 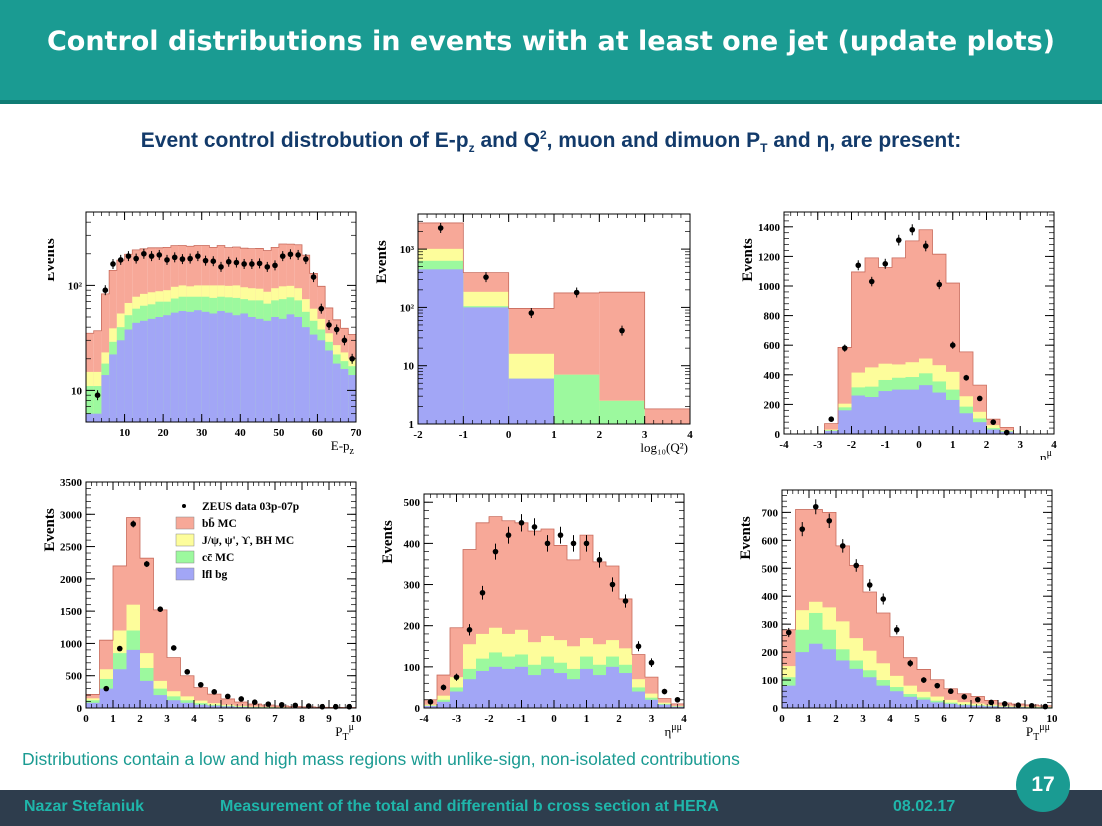 What do you see at coordinates (164, 433) in the screenshot?
I see `x-tick-label: 20` at bounding box center [164, 433].